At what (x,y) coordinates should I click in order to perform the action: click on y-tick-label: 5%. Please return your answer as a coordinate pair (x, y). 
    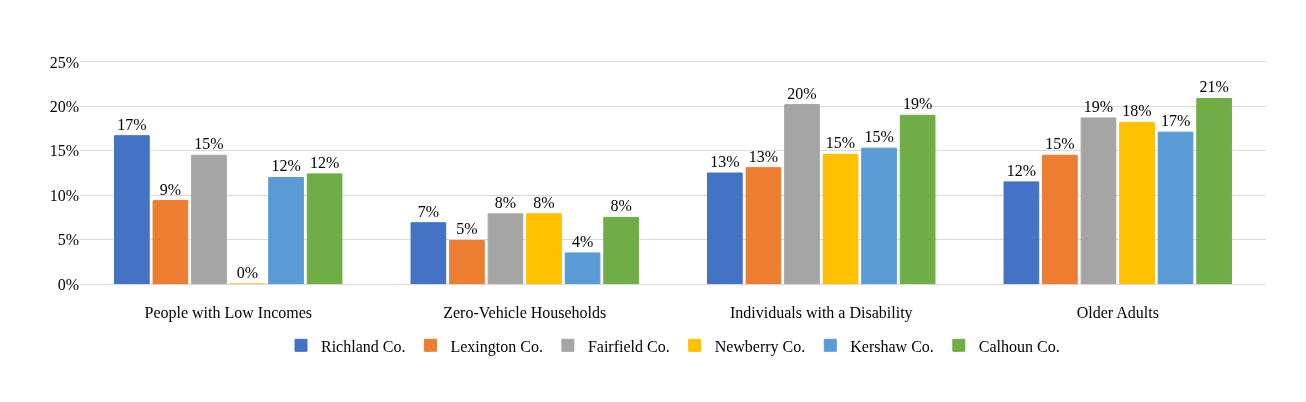
    Looking at the image, I should click on (68, 240).